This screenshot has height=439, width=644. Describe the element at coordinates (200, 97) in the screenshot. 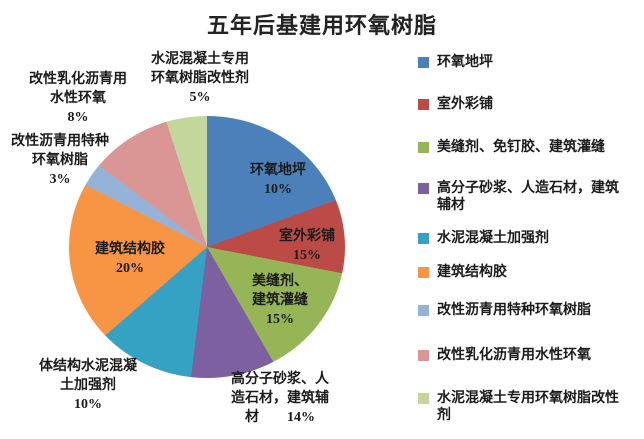

I see `slice-label-value: 5%` at that location.